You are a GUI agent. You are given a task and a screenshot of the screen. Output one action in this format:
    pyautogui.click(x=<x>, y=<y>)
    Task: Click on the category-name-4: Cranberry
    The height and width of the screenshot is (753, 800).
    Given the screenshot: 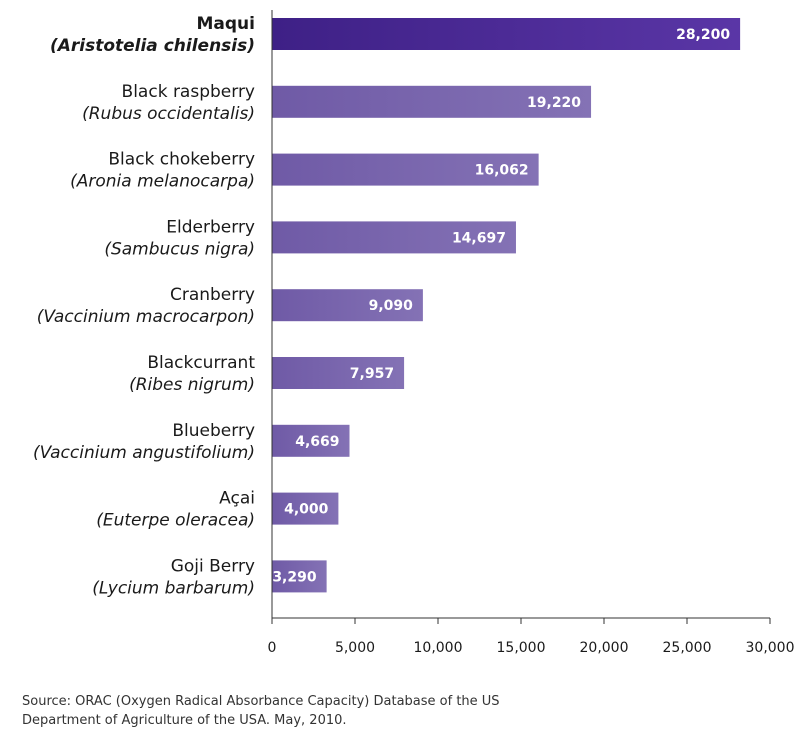 What is the action you would take?
    pyautogui.click(x=212, y=295)
    